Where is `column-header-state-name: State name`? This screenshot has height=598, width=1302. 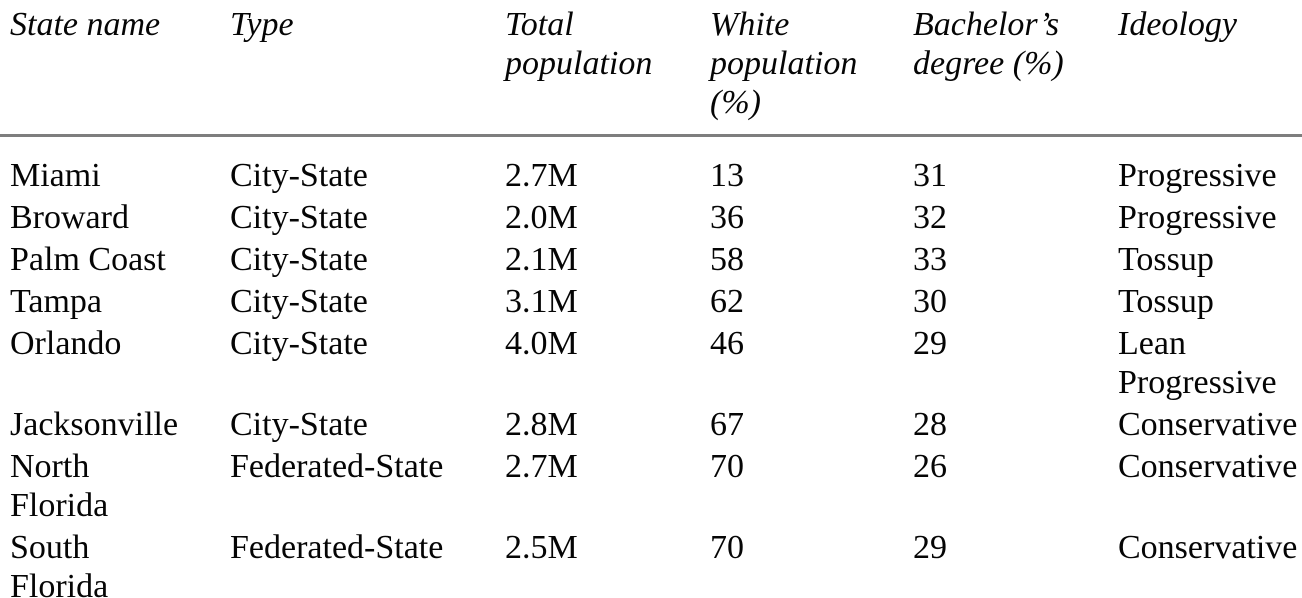 column-header-state-name: State name is located at coordinates (115, 68).